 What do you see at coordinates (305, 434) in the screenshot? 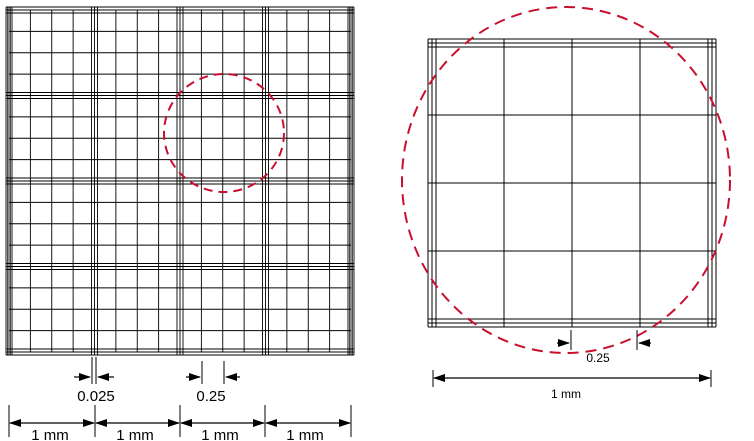
I see `large-square-label-4: 1 mm` at bounding box center [305, 434].